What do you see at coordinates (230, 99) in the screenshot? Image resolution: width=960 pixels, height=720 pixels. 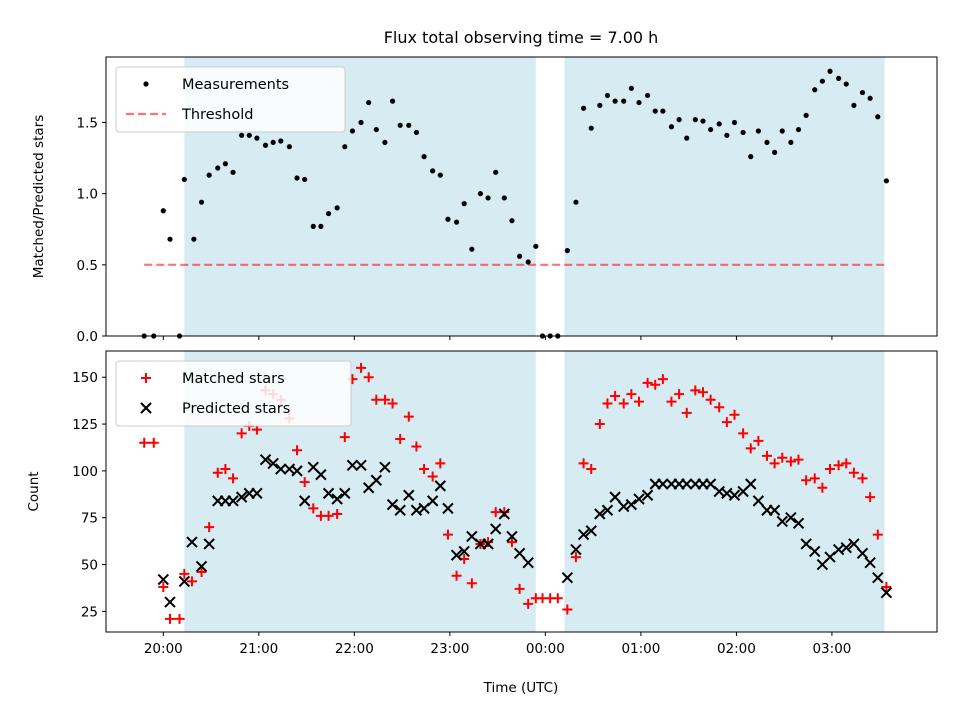 I see `legend: Measurements Threshold` at bounding box center [230, 99].